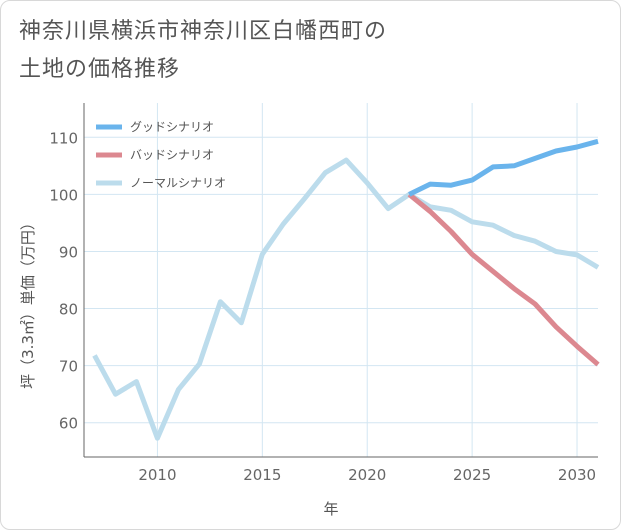 The width and height of the screenshot is (621, 530). I want to click on y-axis-title: 坪（3.3㎡）単価（万円）, so click(28, 302).